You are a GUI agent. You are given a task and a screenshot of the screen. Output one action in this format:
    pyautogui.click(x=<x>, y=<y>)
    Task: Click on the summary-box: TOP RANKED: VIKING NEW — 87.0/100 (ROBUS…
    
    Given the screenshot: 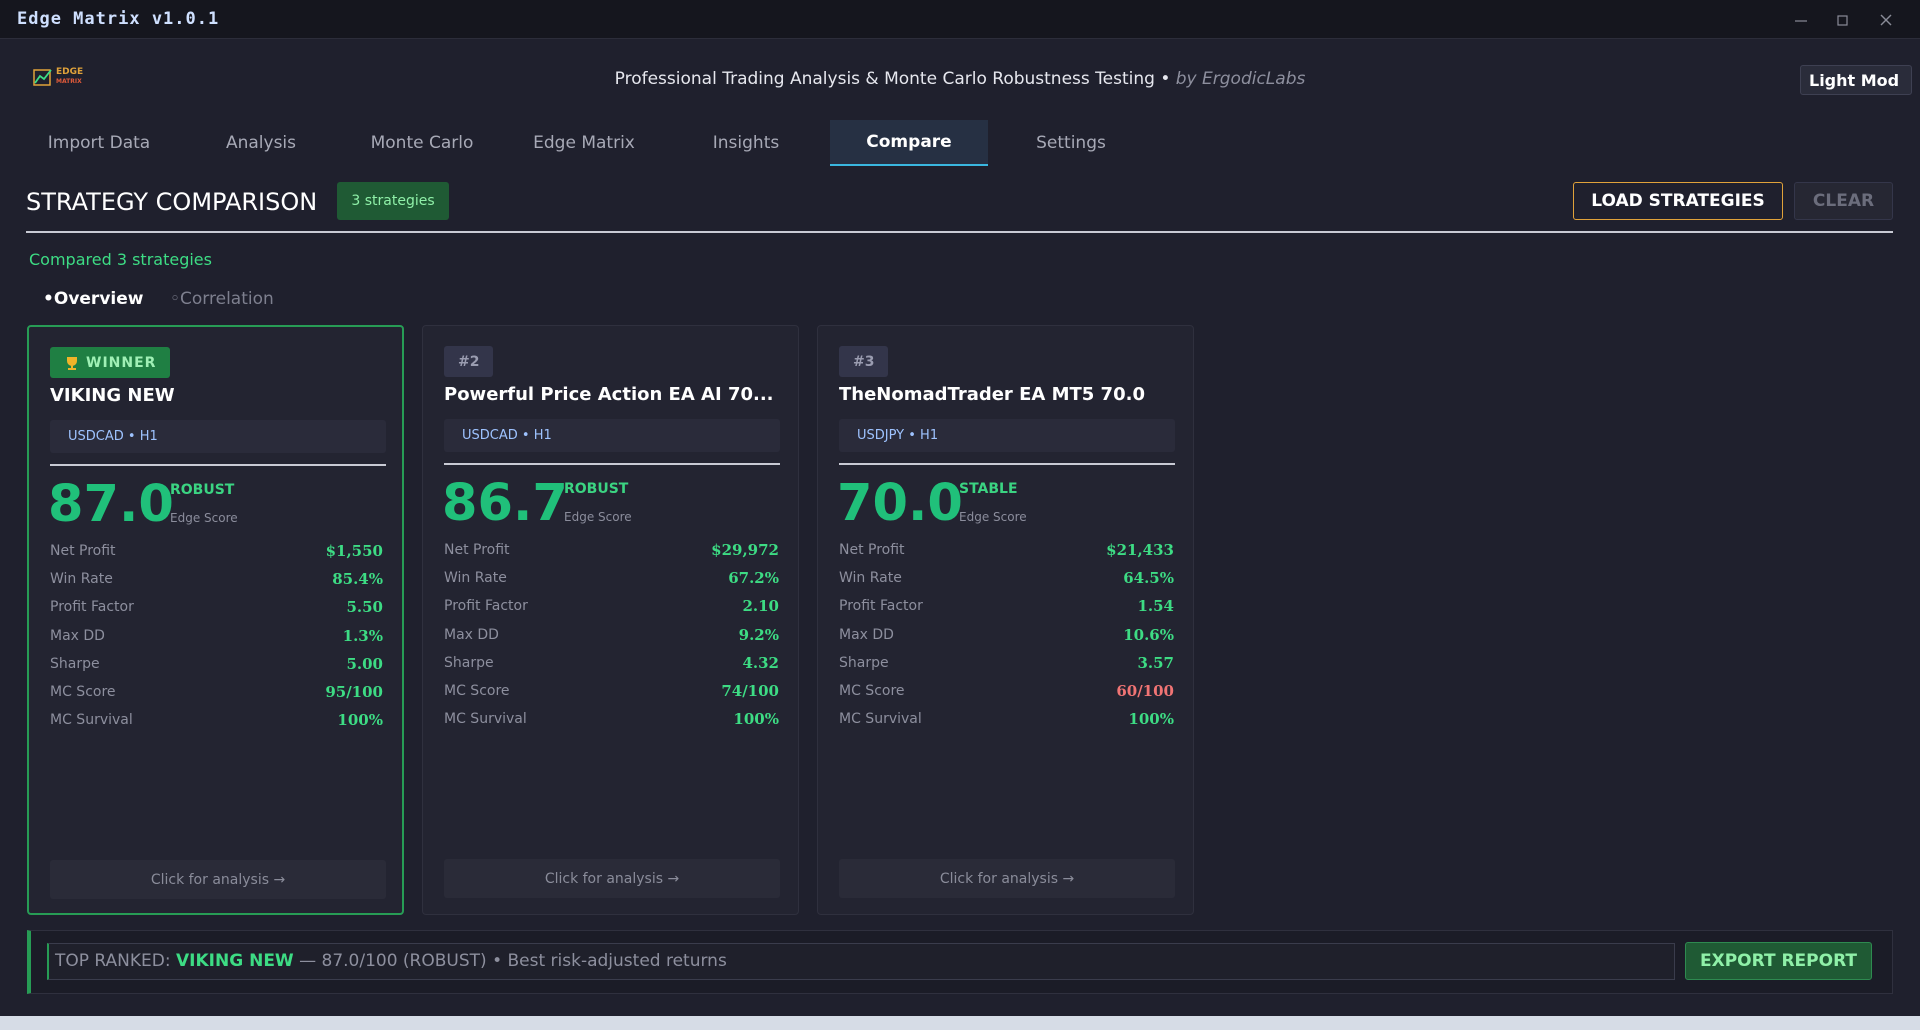 What is the action you would take?
    pyautogui.click(x=861, y=961)
    